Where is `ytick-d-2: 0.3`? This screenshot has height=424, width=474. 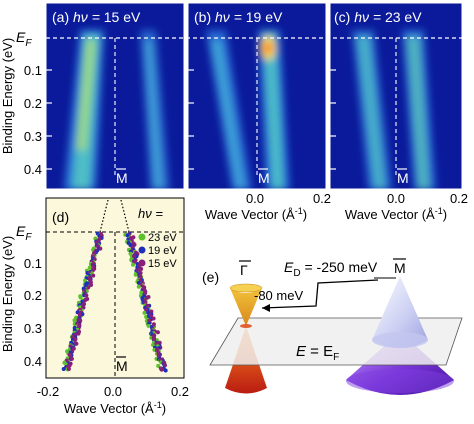 ytick-d-2: 0.3 is located at coordinates (33, 328).